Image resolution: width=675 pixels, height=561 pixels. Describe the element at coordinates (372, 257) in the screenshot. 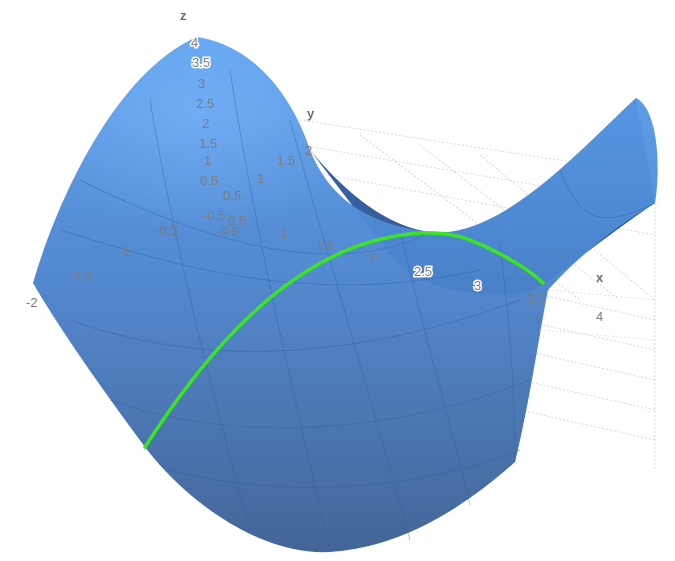

I see `x-tick-2: 2` at that location.